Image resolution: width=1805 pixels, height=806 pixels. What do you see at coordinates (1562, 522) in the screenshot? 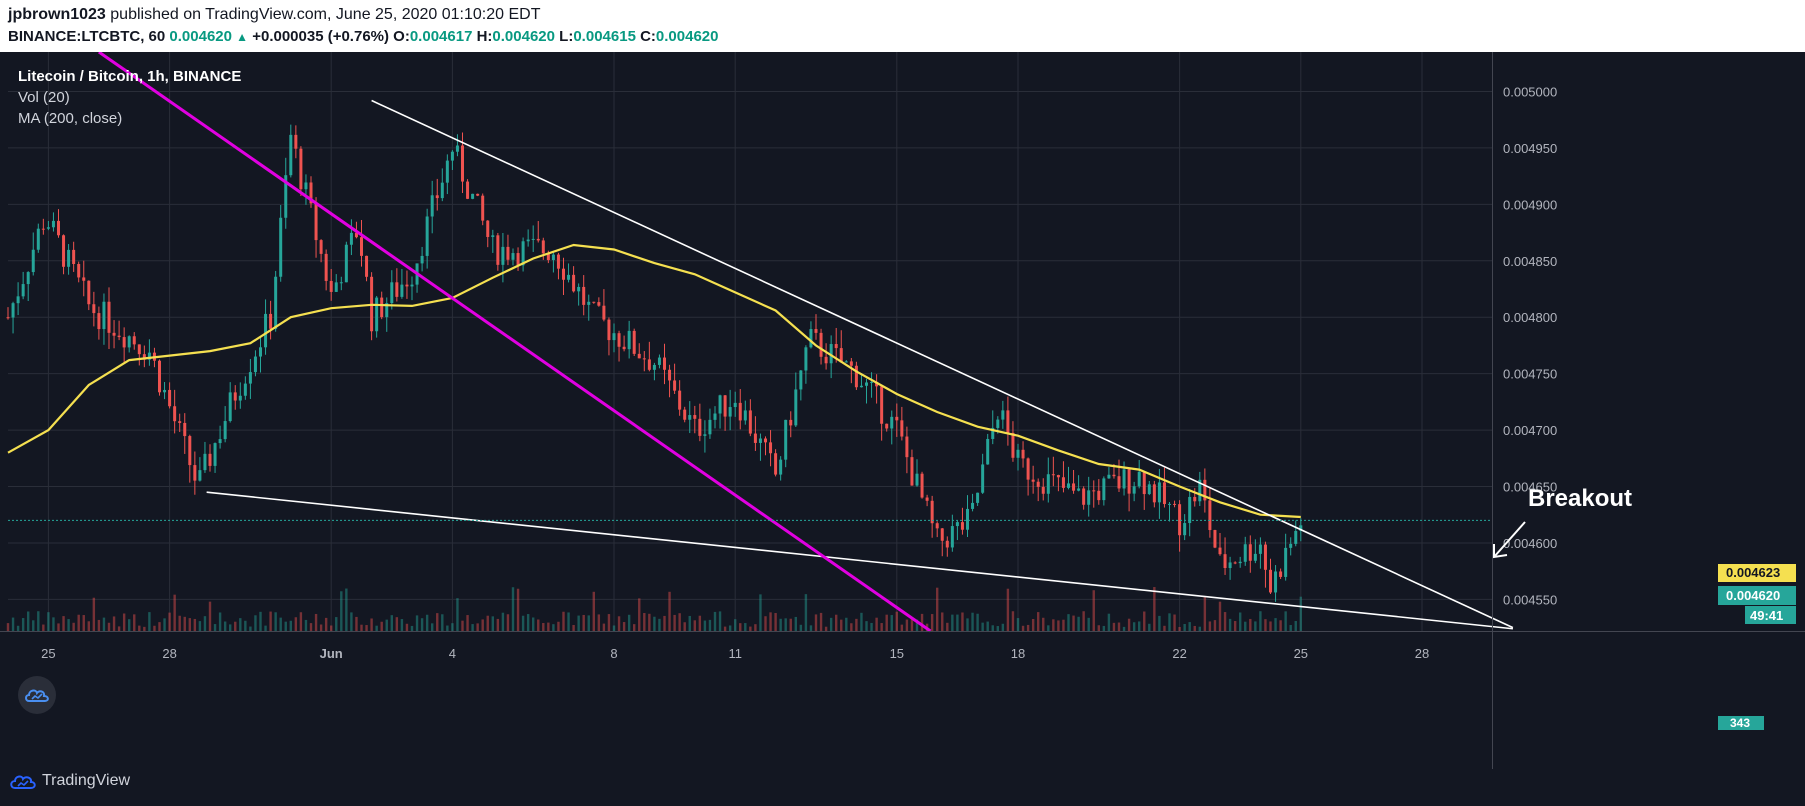
I see `annotations: Breakout` at bounding box center [1562, 522].